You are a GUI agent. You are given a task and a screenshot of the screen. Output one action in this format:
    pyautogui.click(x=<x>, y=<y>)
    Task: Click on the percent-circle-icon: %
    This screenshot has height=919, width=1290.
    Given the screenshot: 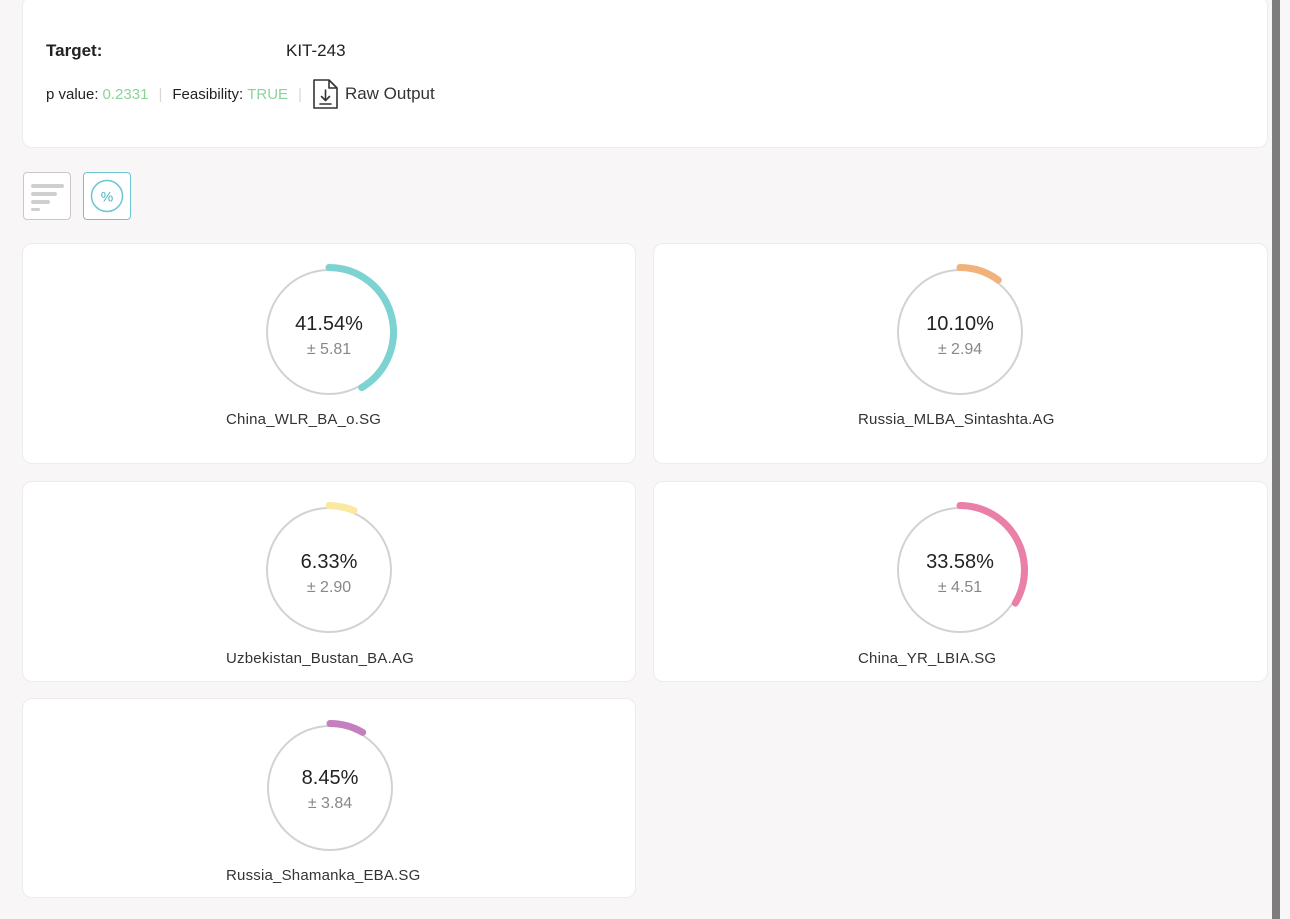 What is the action you would take?
    pyautogui.click(x=107, y=196)
    